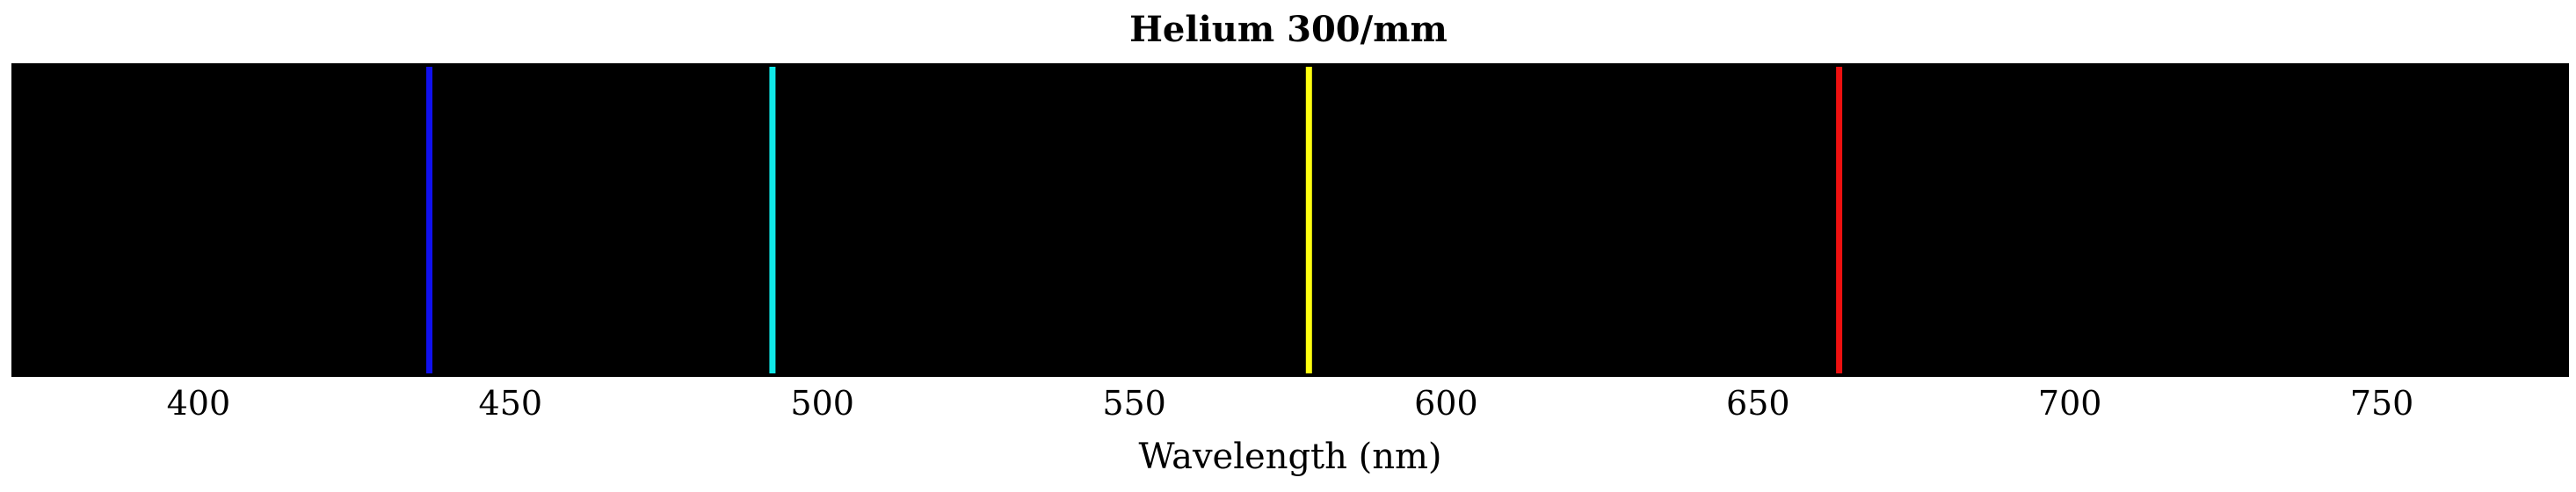  Describe the element at coordinates (1290, 403) in the screenshot. I see `x-axis-ticks: 400 450 500 550 600 650 700 750` at that location.